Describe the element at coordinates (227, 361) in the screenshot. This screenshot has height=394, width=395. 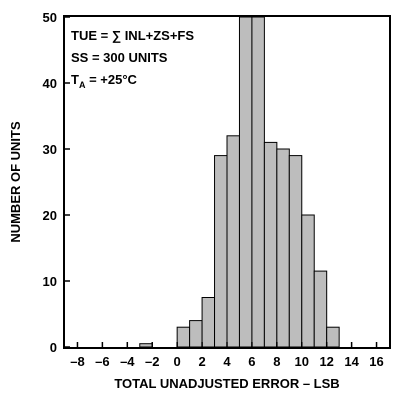
I see `x-tick-label-6: 4` at that location.